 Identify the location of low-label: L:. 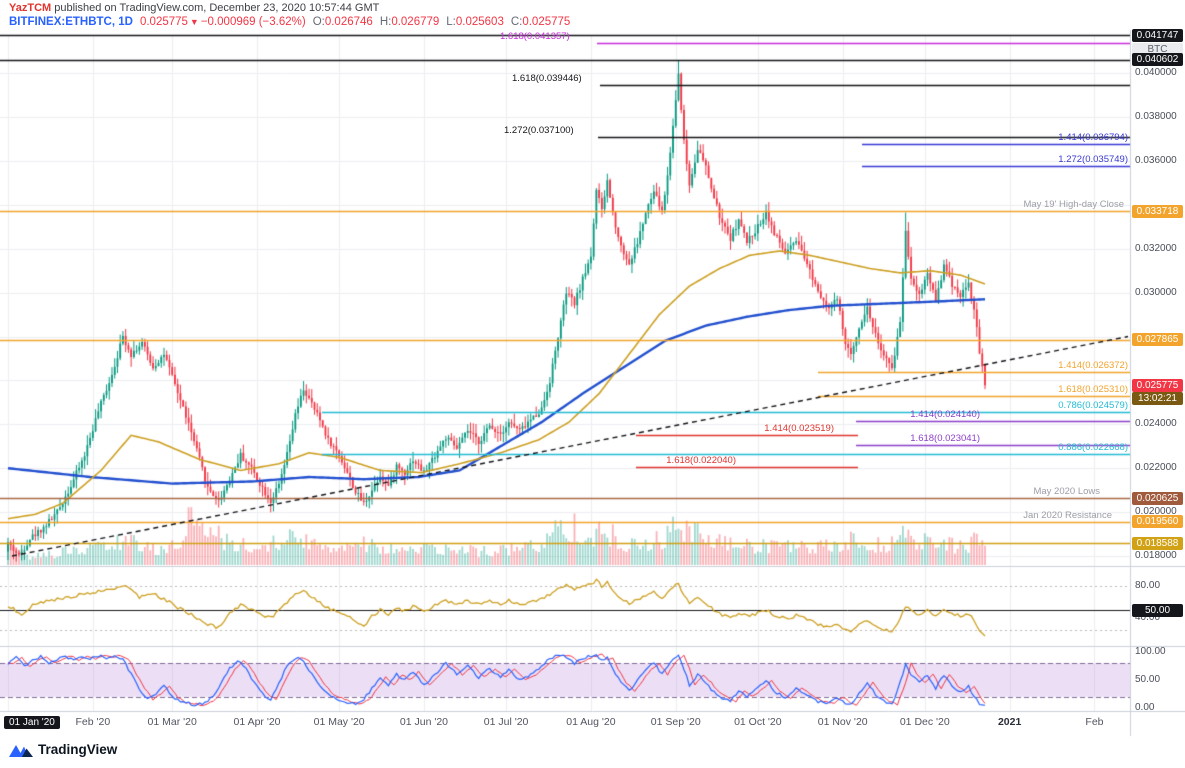
(451, 22).